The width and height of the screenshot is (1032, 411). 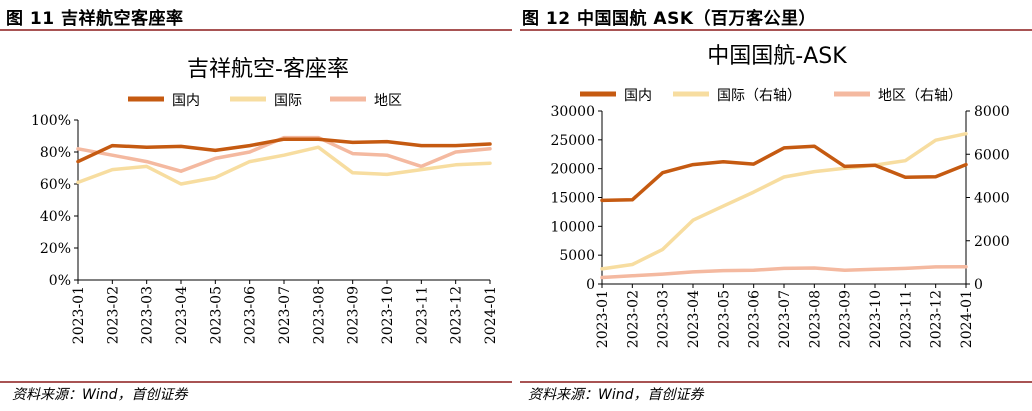 What do you see at coordinates (388, 101) in the screenshot?
I see `legend-label: 地区` at bounding box center [388, 101].